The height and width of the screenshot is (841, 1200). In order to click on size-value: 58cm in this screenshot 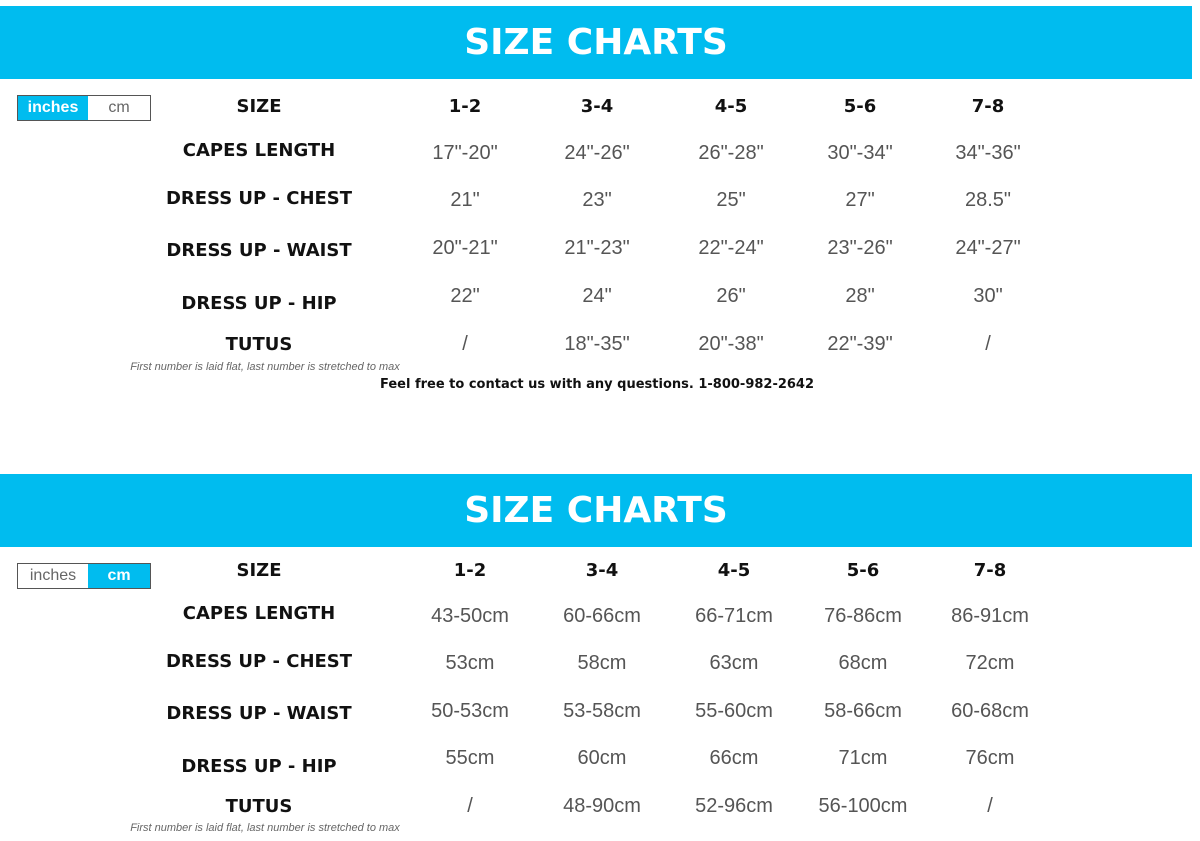, I will do `click(602, 663)`.